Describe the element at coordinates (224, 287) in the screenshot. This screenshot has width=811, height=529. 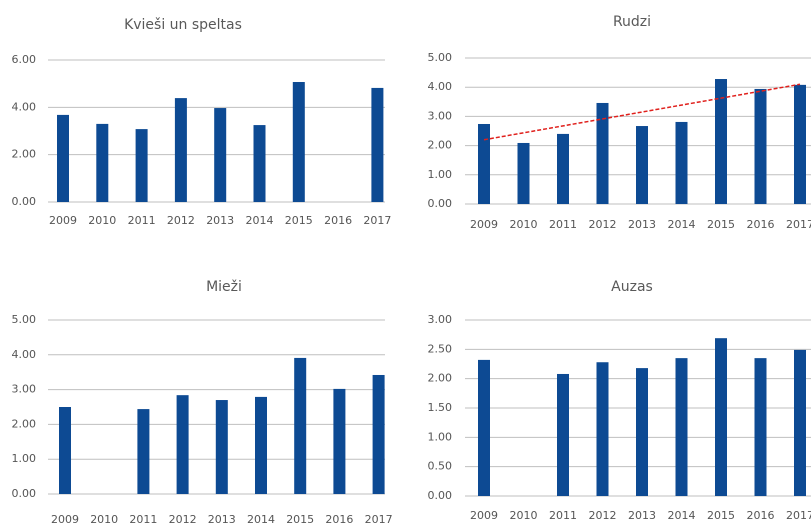
I see `chart-title: Mieži` at that location.